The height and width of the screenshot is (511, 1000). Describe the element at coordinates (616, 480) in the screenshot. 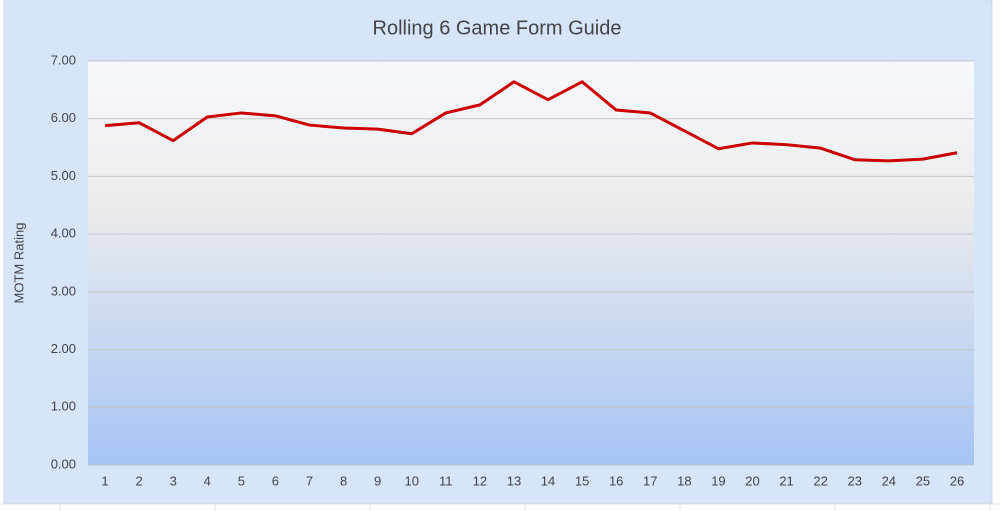

I see `x-tick-label: 16` at that location.